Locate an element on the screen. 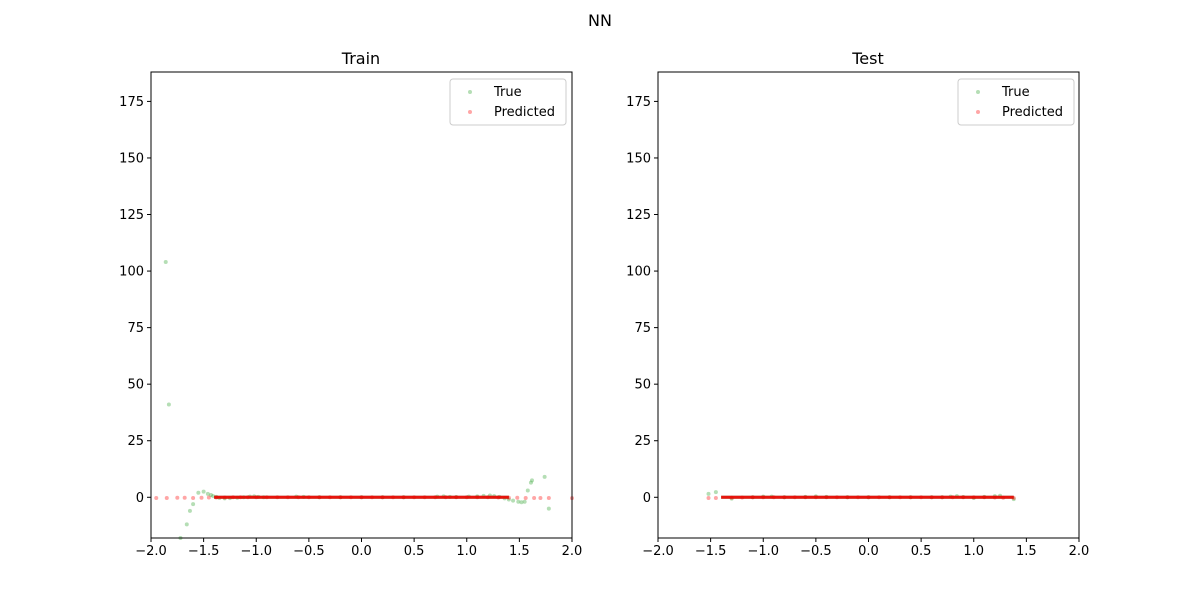 This screenshot has height=600, width=1200. test-x-tick-label: 0.5 is located at coordinates (921, 551).